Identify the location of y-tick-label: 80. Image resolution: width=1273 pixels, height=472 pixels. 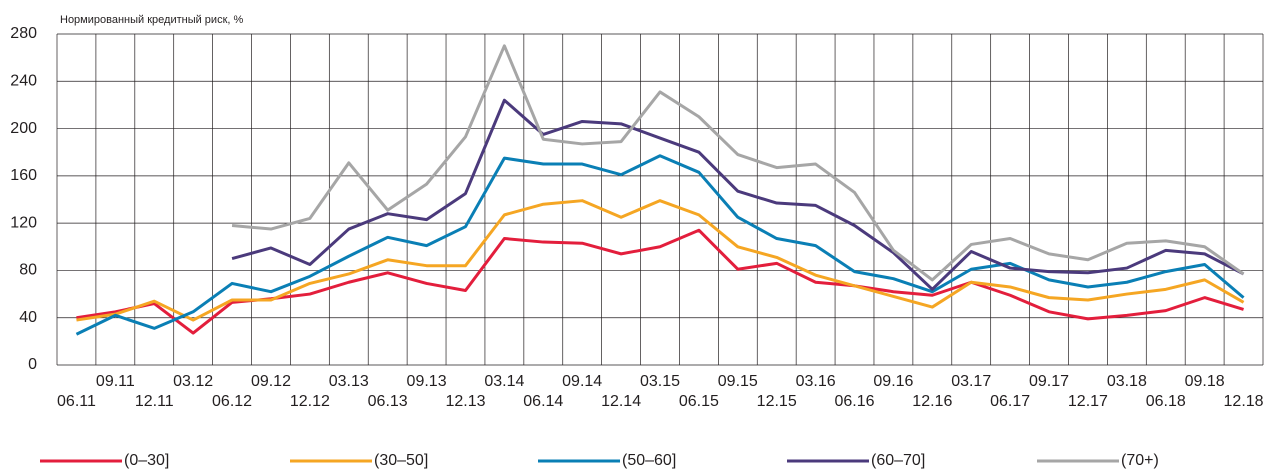
(28, 270).